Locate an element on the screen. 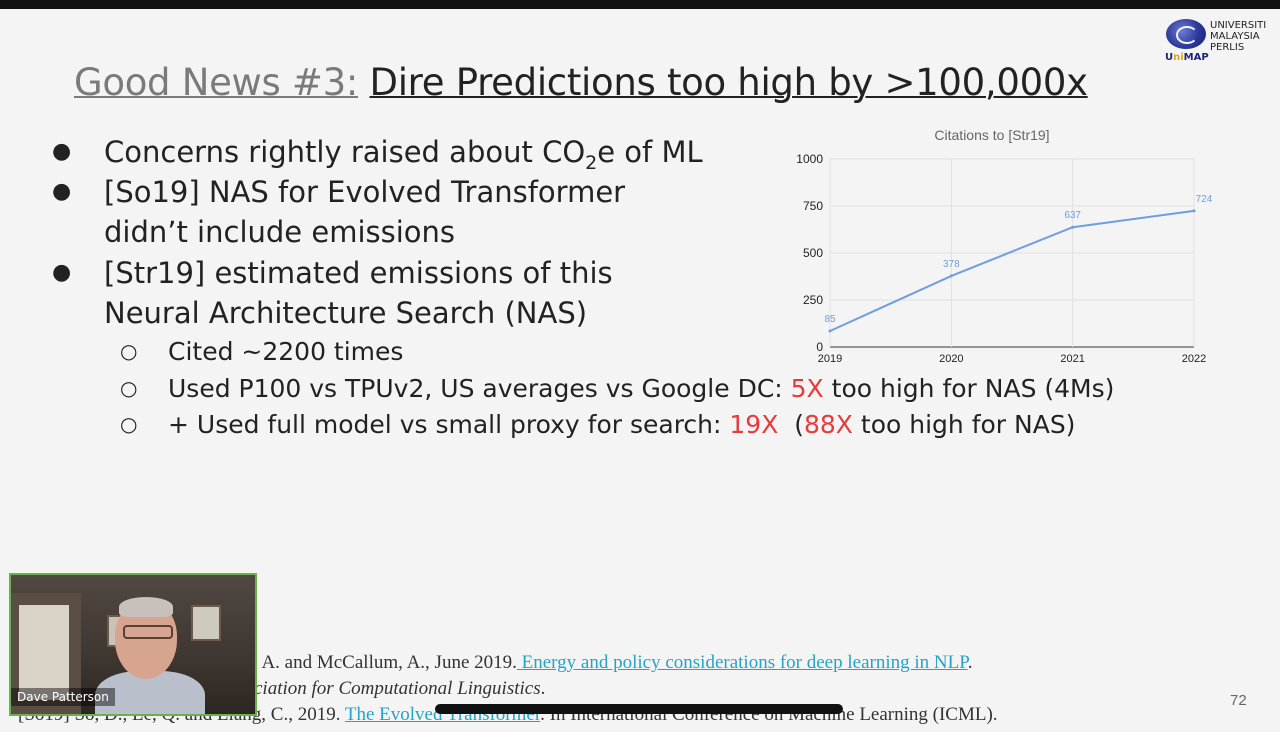 The width and height of the screenshot is (1280, 732). x-tick-label: 2022 is located at coordinates (1194, 359).